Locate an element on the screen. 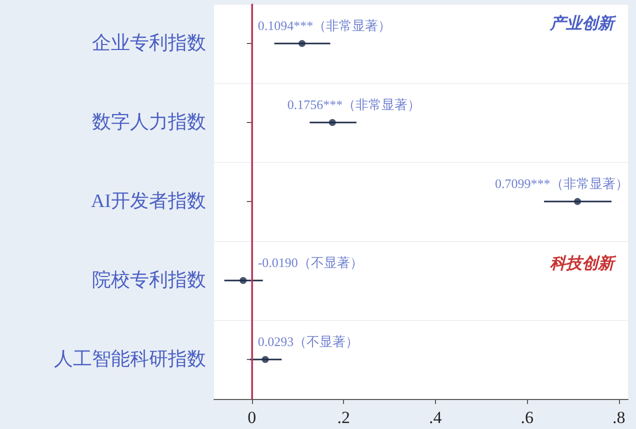  annotation: 产业创新 is located at coordinates (583, 23).